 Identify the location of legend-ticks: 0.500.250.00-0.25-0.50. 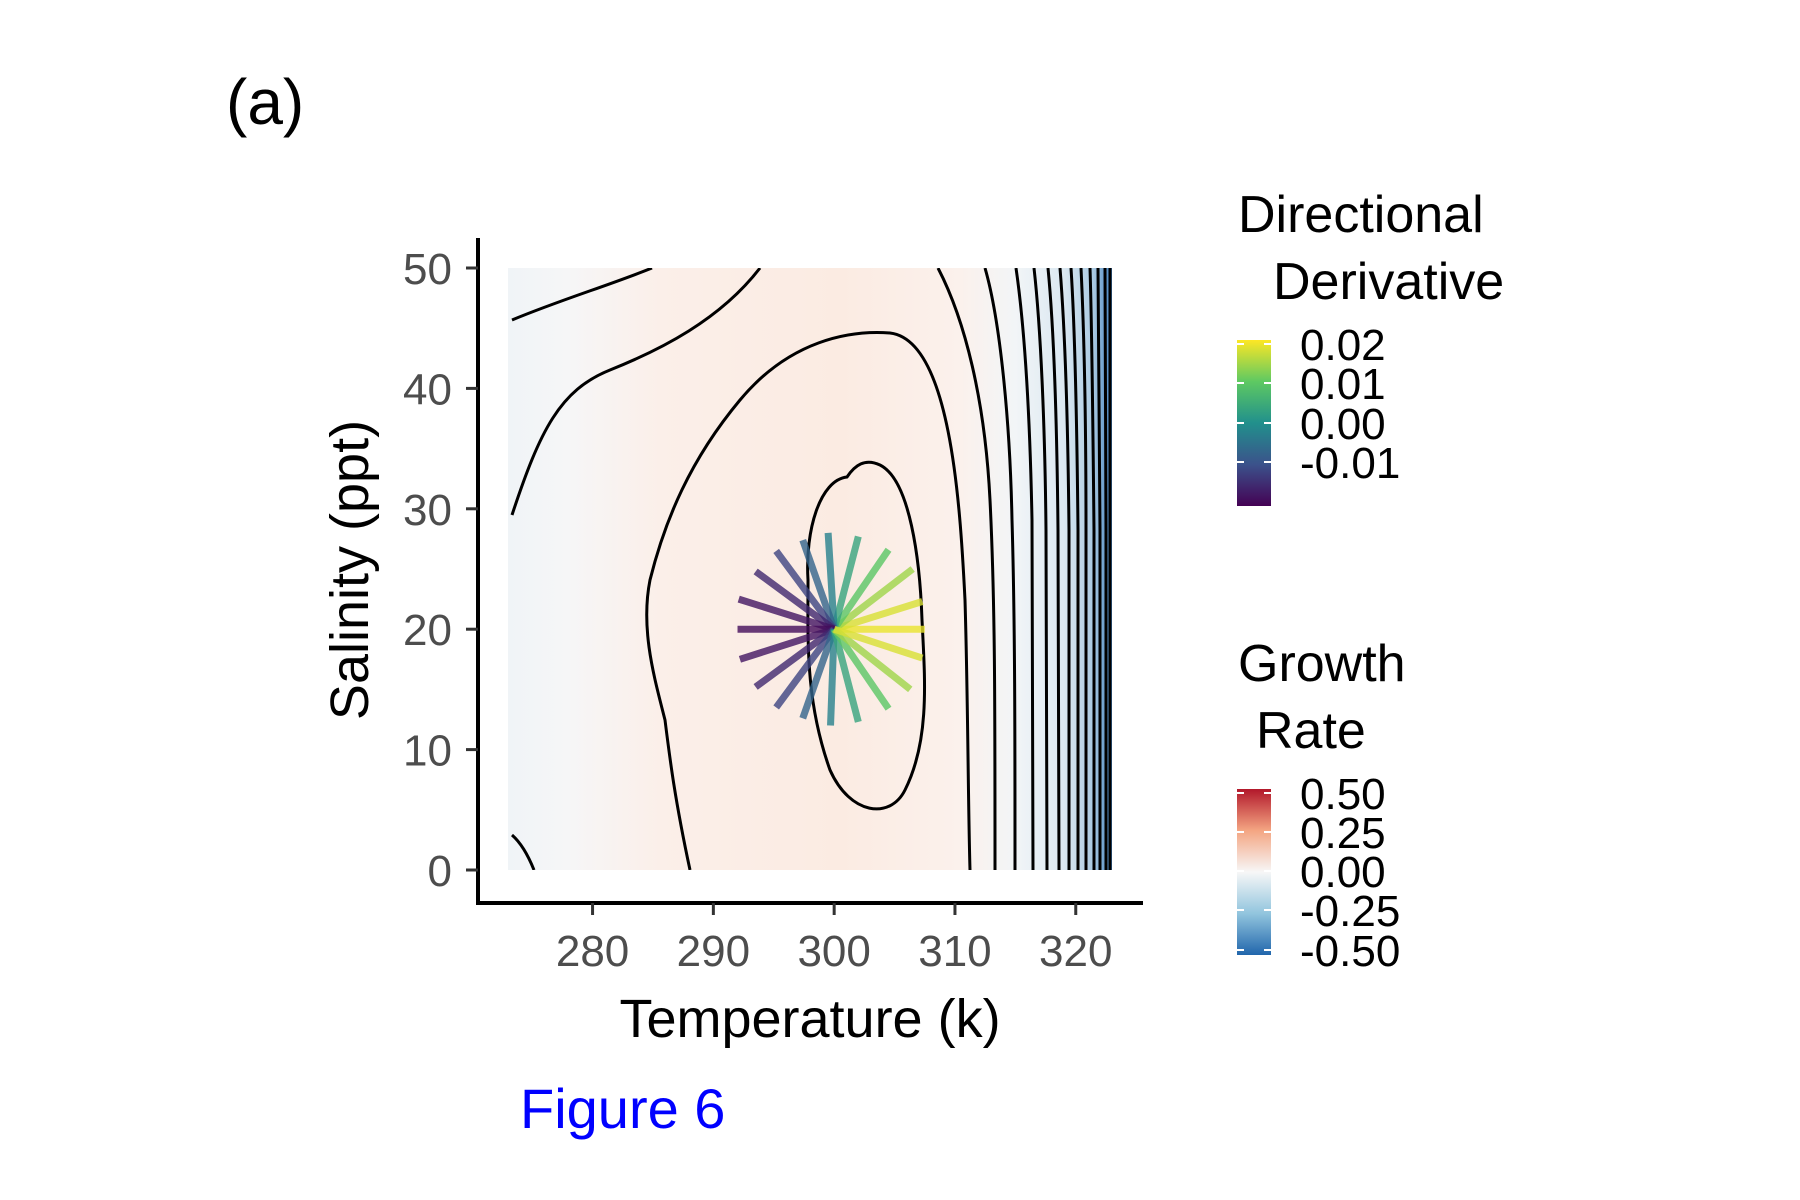
(1318, 873).